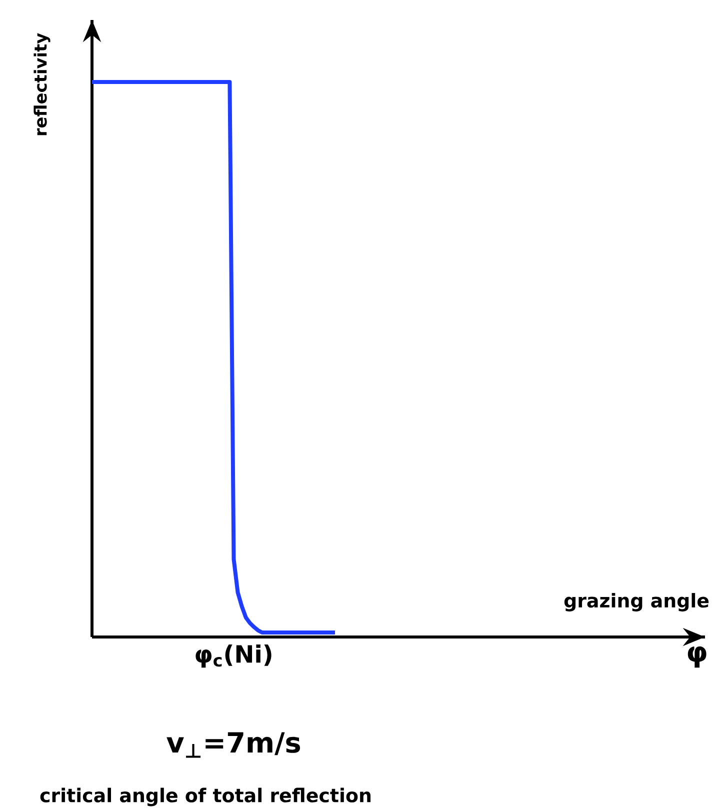 Image resolution: width=712 pixels, height=811 pixels. Describe the element at coordinates (205, 797) in the screenshot. I see `text: critical angle of total reflection` at that location.